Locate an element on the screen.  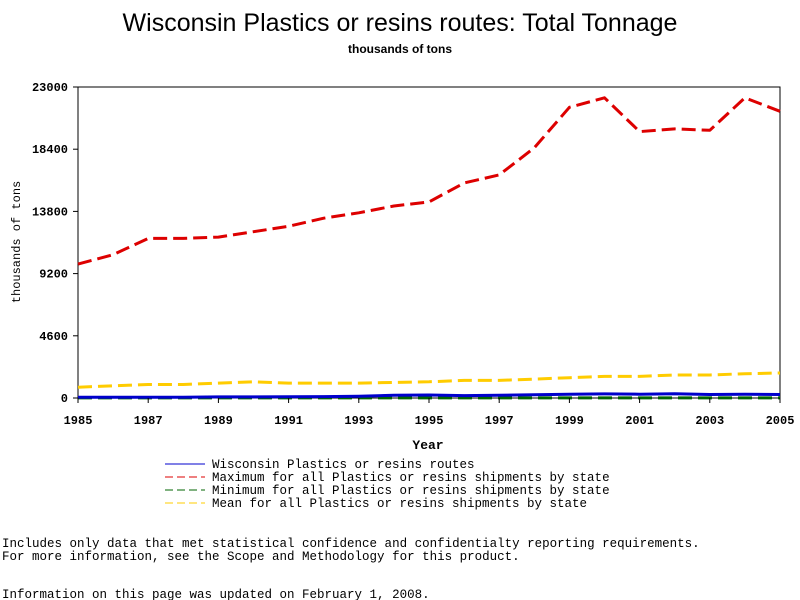
y-tick-label: 23000 is located at coordinates (50, 88).